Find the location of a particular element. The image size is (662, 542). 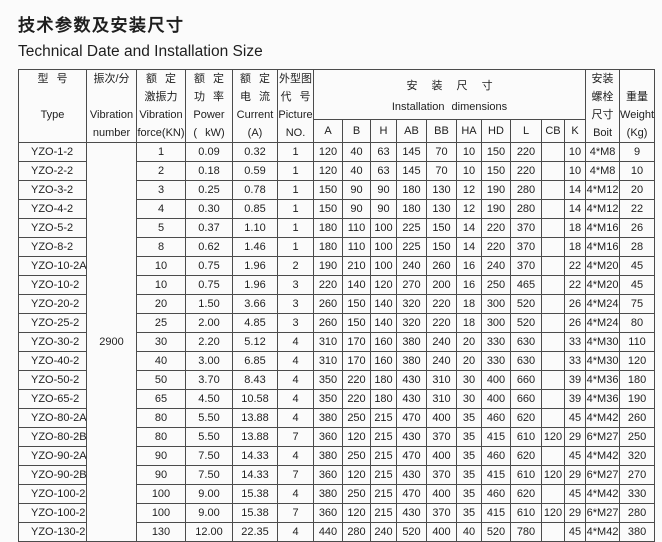

force-cell: 20 is located at coordinates (161, 304).